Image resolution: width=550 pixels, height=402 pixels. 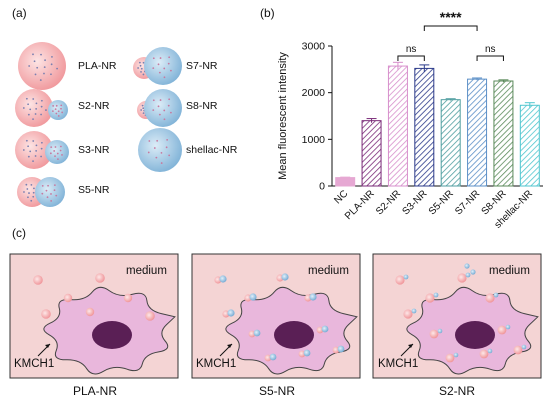 I want to click on x-tick-label: S2-NR, so click(x=388, y=202).